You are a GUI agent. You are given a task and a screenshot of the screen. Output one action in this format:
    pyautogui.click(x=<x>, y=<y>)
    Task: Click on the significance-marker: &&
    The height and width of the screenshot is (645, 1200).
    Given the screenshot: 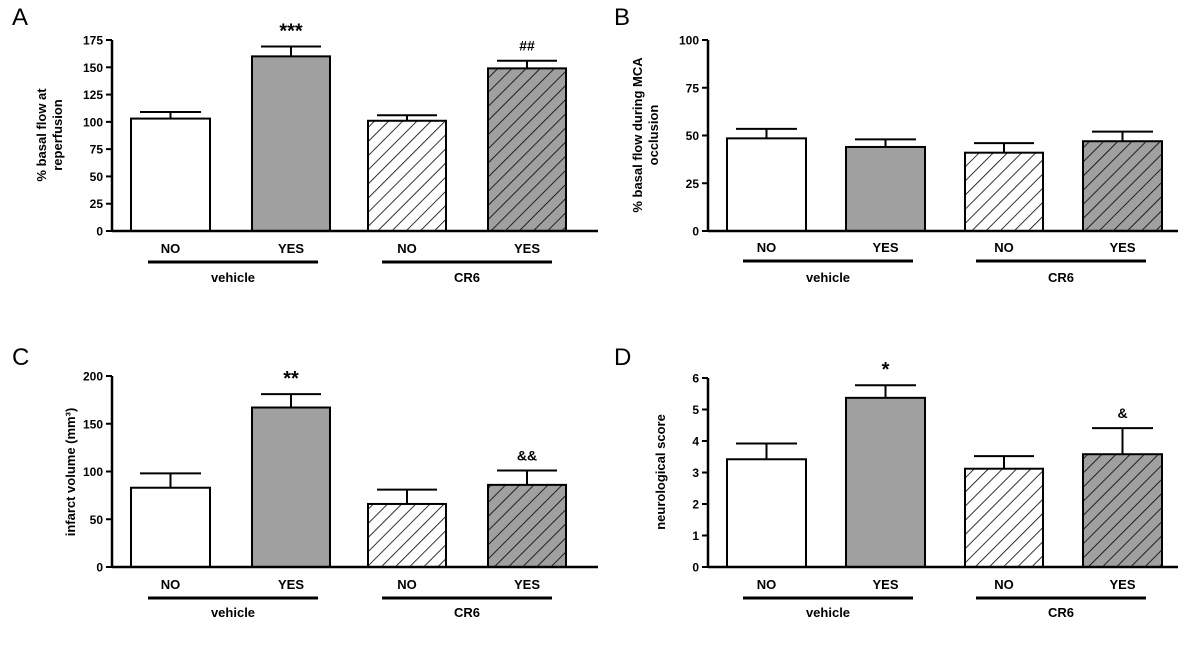 What is the action you would take?
    pyautogui.click(x=527, y=456)
    